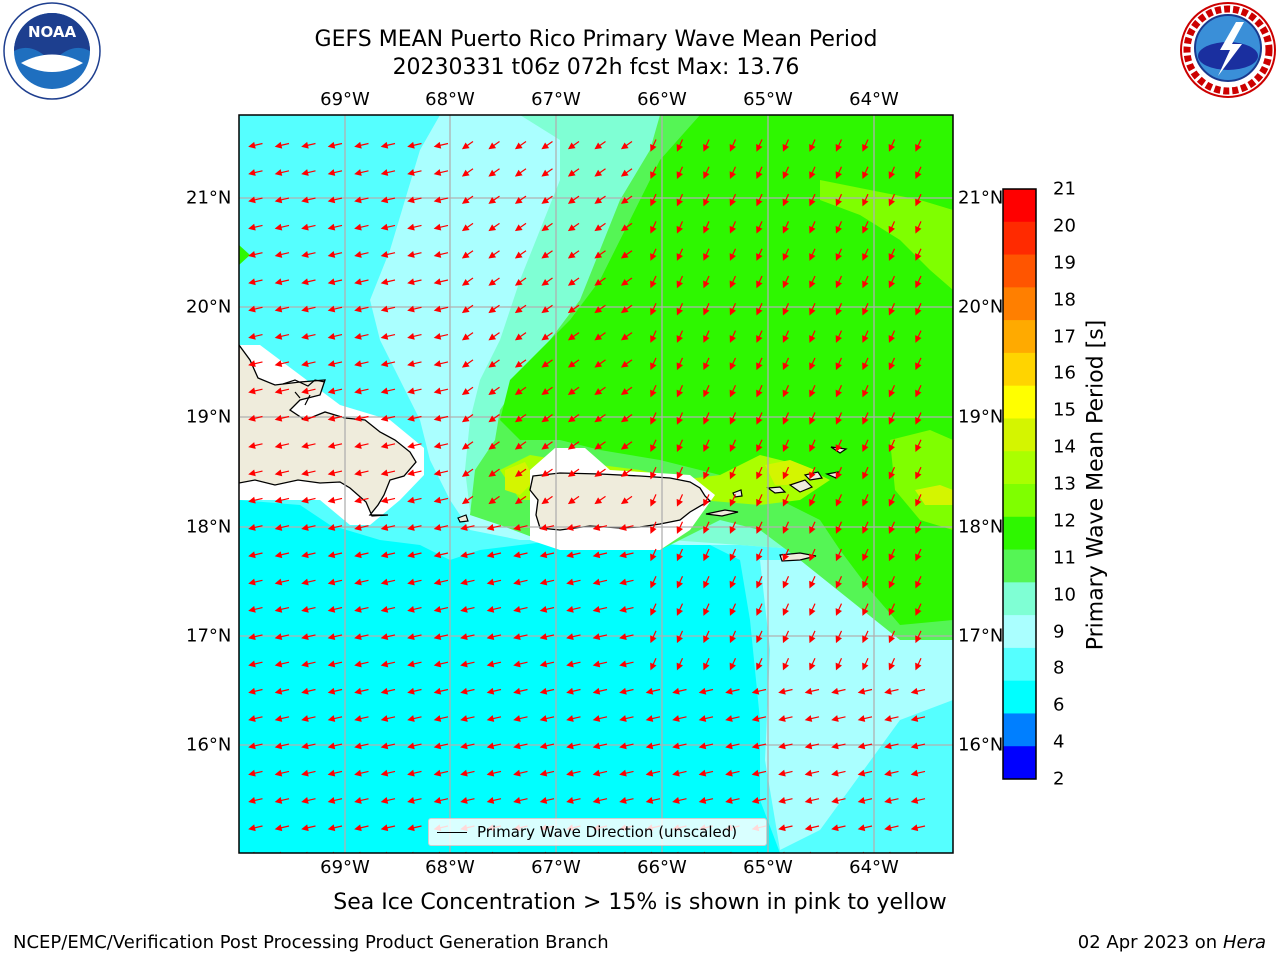 The height and width of the screenshot is (960, 1280). Describe the element at coordinates (1096, 485) in the screenshot. I see `colorbar-label: Primary Wave Mean Period [s]` at that location.